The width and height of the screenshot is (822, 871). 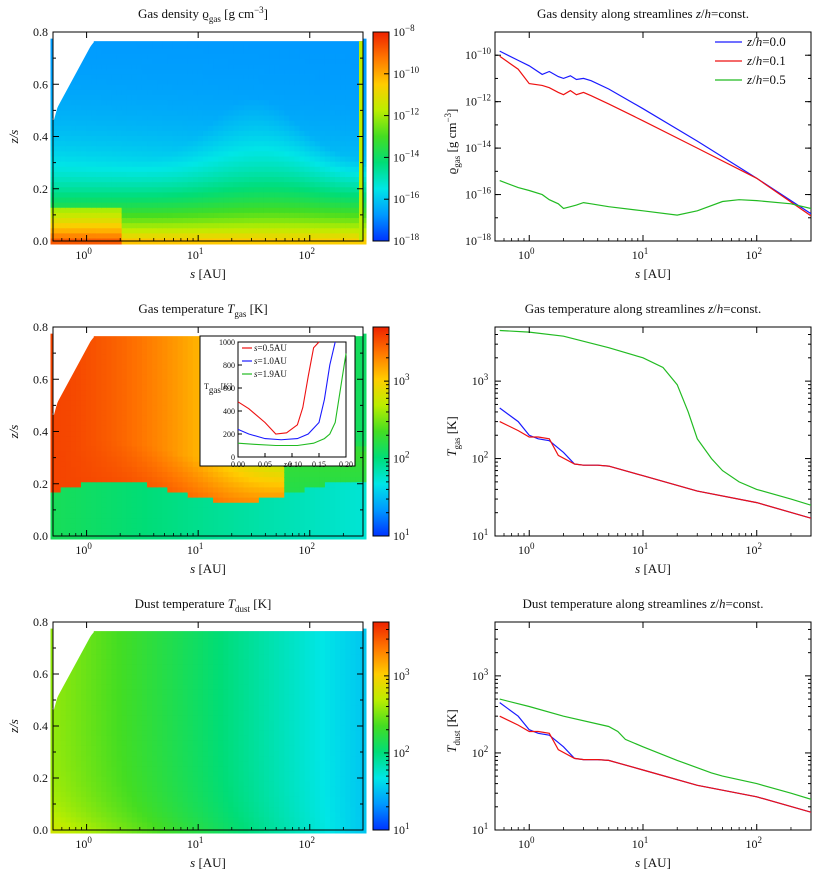 What do you see at coordinates (40, 137) in the screenshot?
I see `y-tick-label: 0.4` at bounding box center [40, 137].